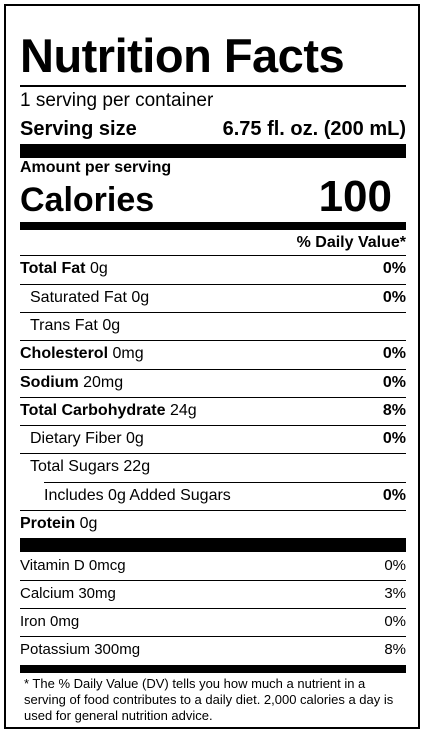 The height and width of the screenshot is (741, 434). I want to click on serving-size-label: Serving size, so click(78, 129).